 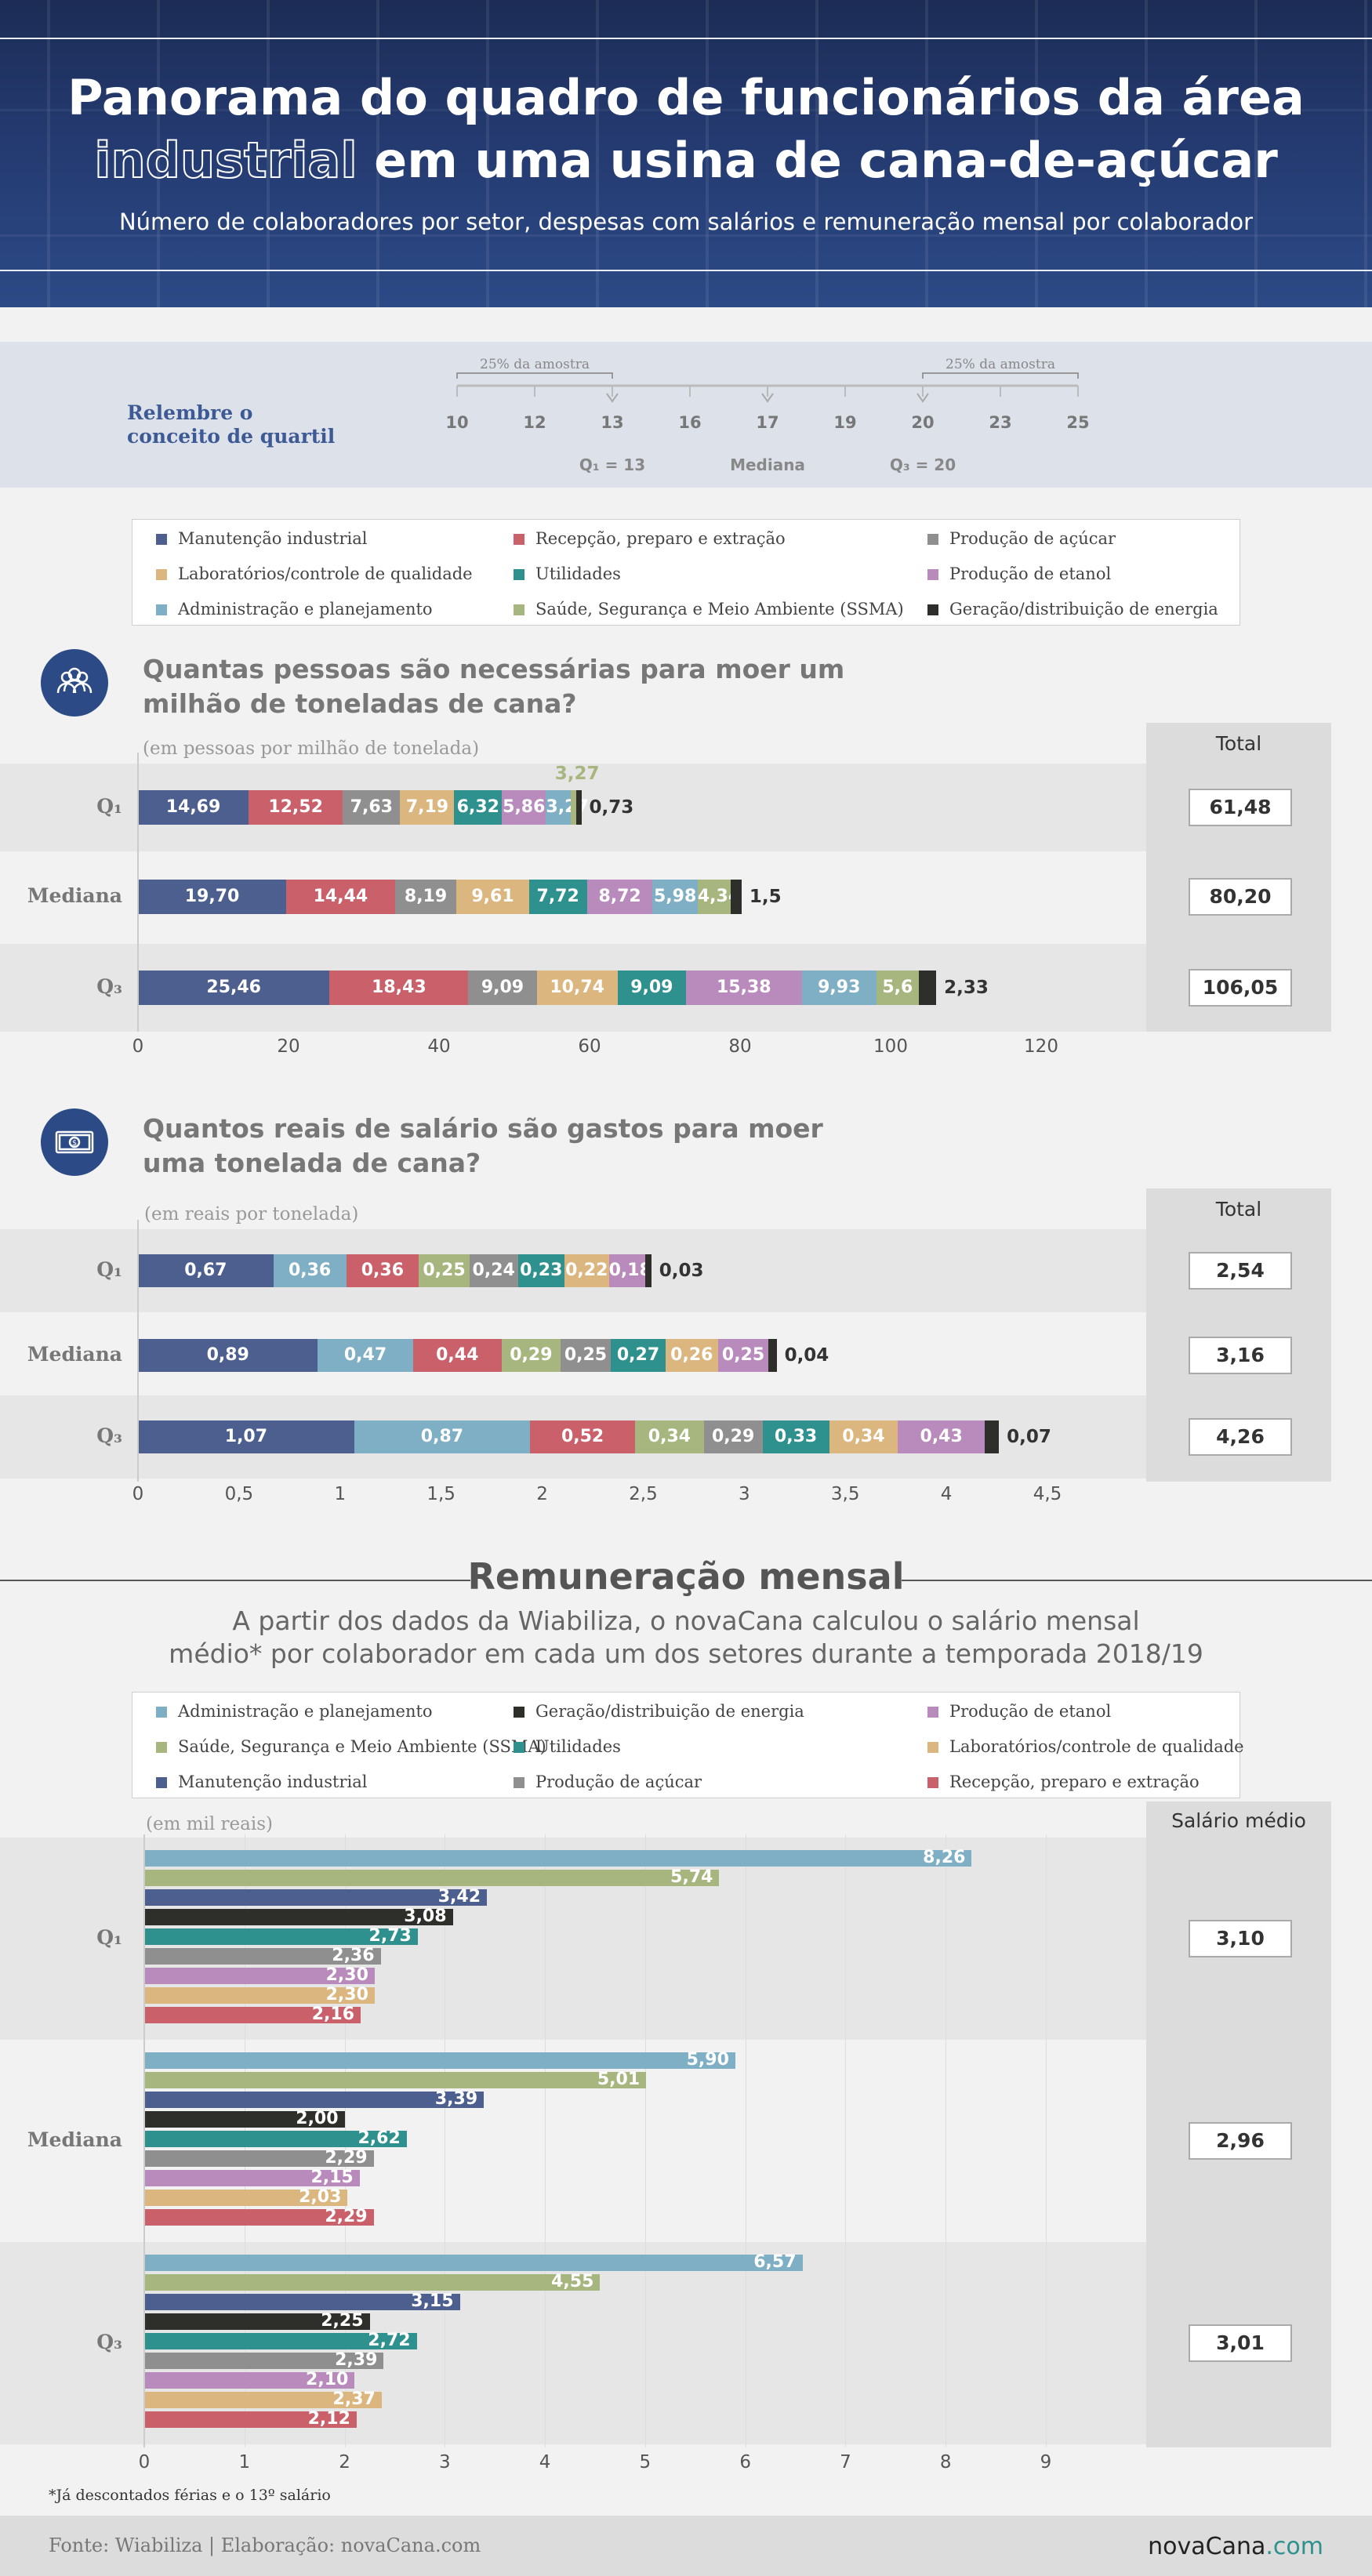 What do you see at coordinates (567, 808) in the screenshot?
I see `bar-segment-administracao-e-planejamento: 3,27` at bounding box center [567, 808].